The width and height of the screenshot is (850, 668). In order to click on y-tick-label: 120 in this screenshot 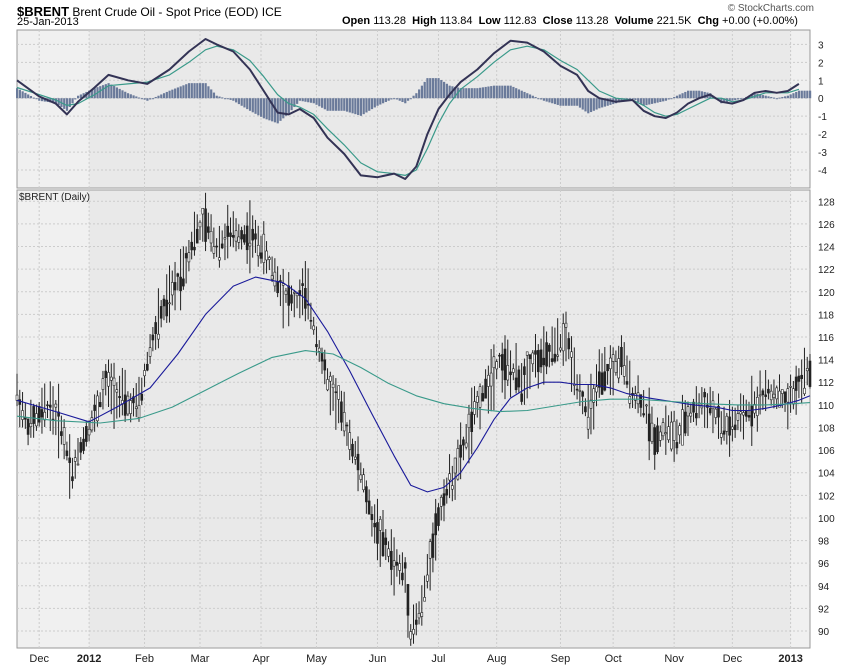, I will do `click(826, 293)`.